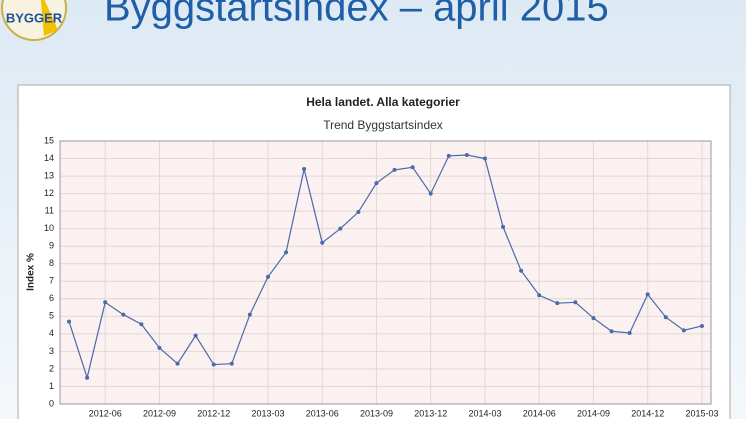  I want to click on x-tick-label: 2012-12, so click(213, 413).